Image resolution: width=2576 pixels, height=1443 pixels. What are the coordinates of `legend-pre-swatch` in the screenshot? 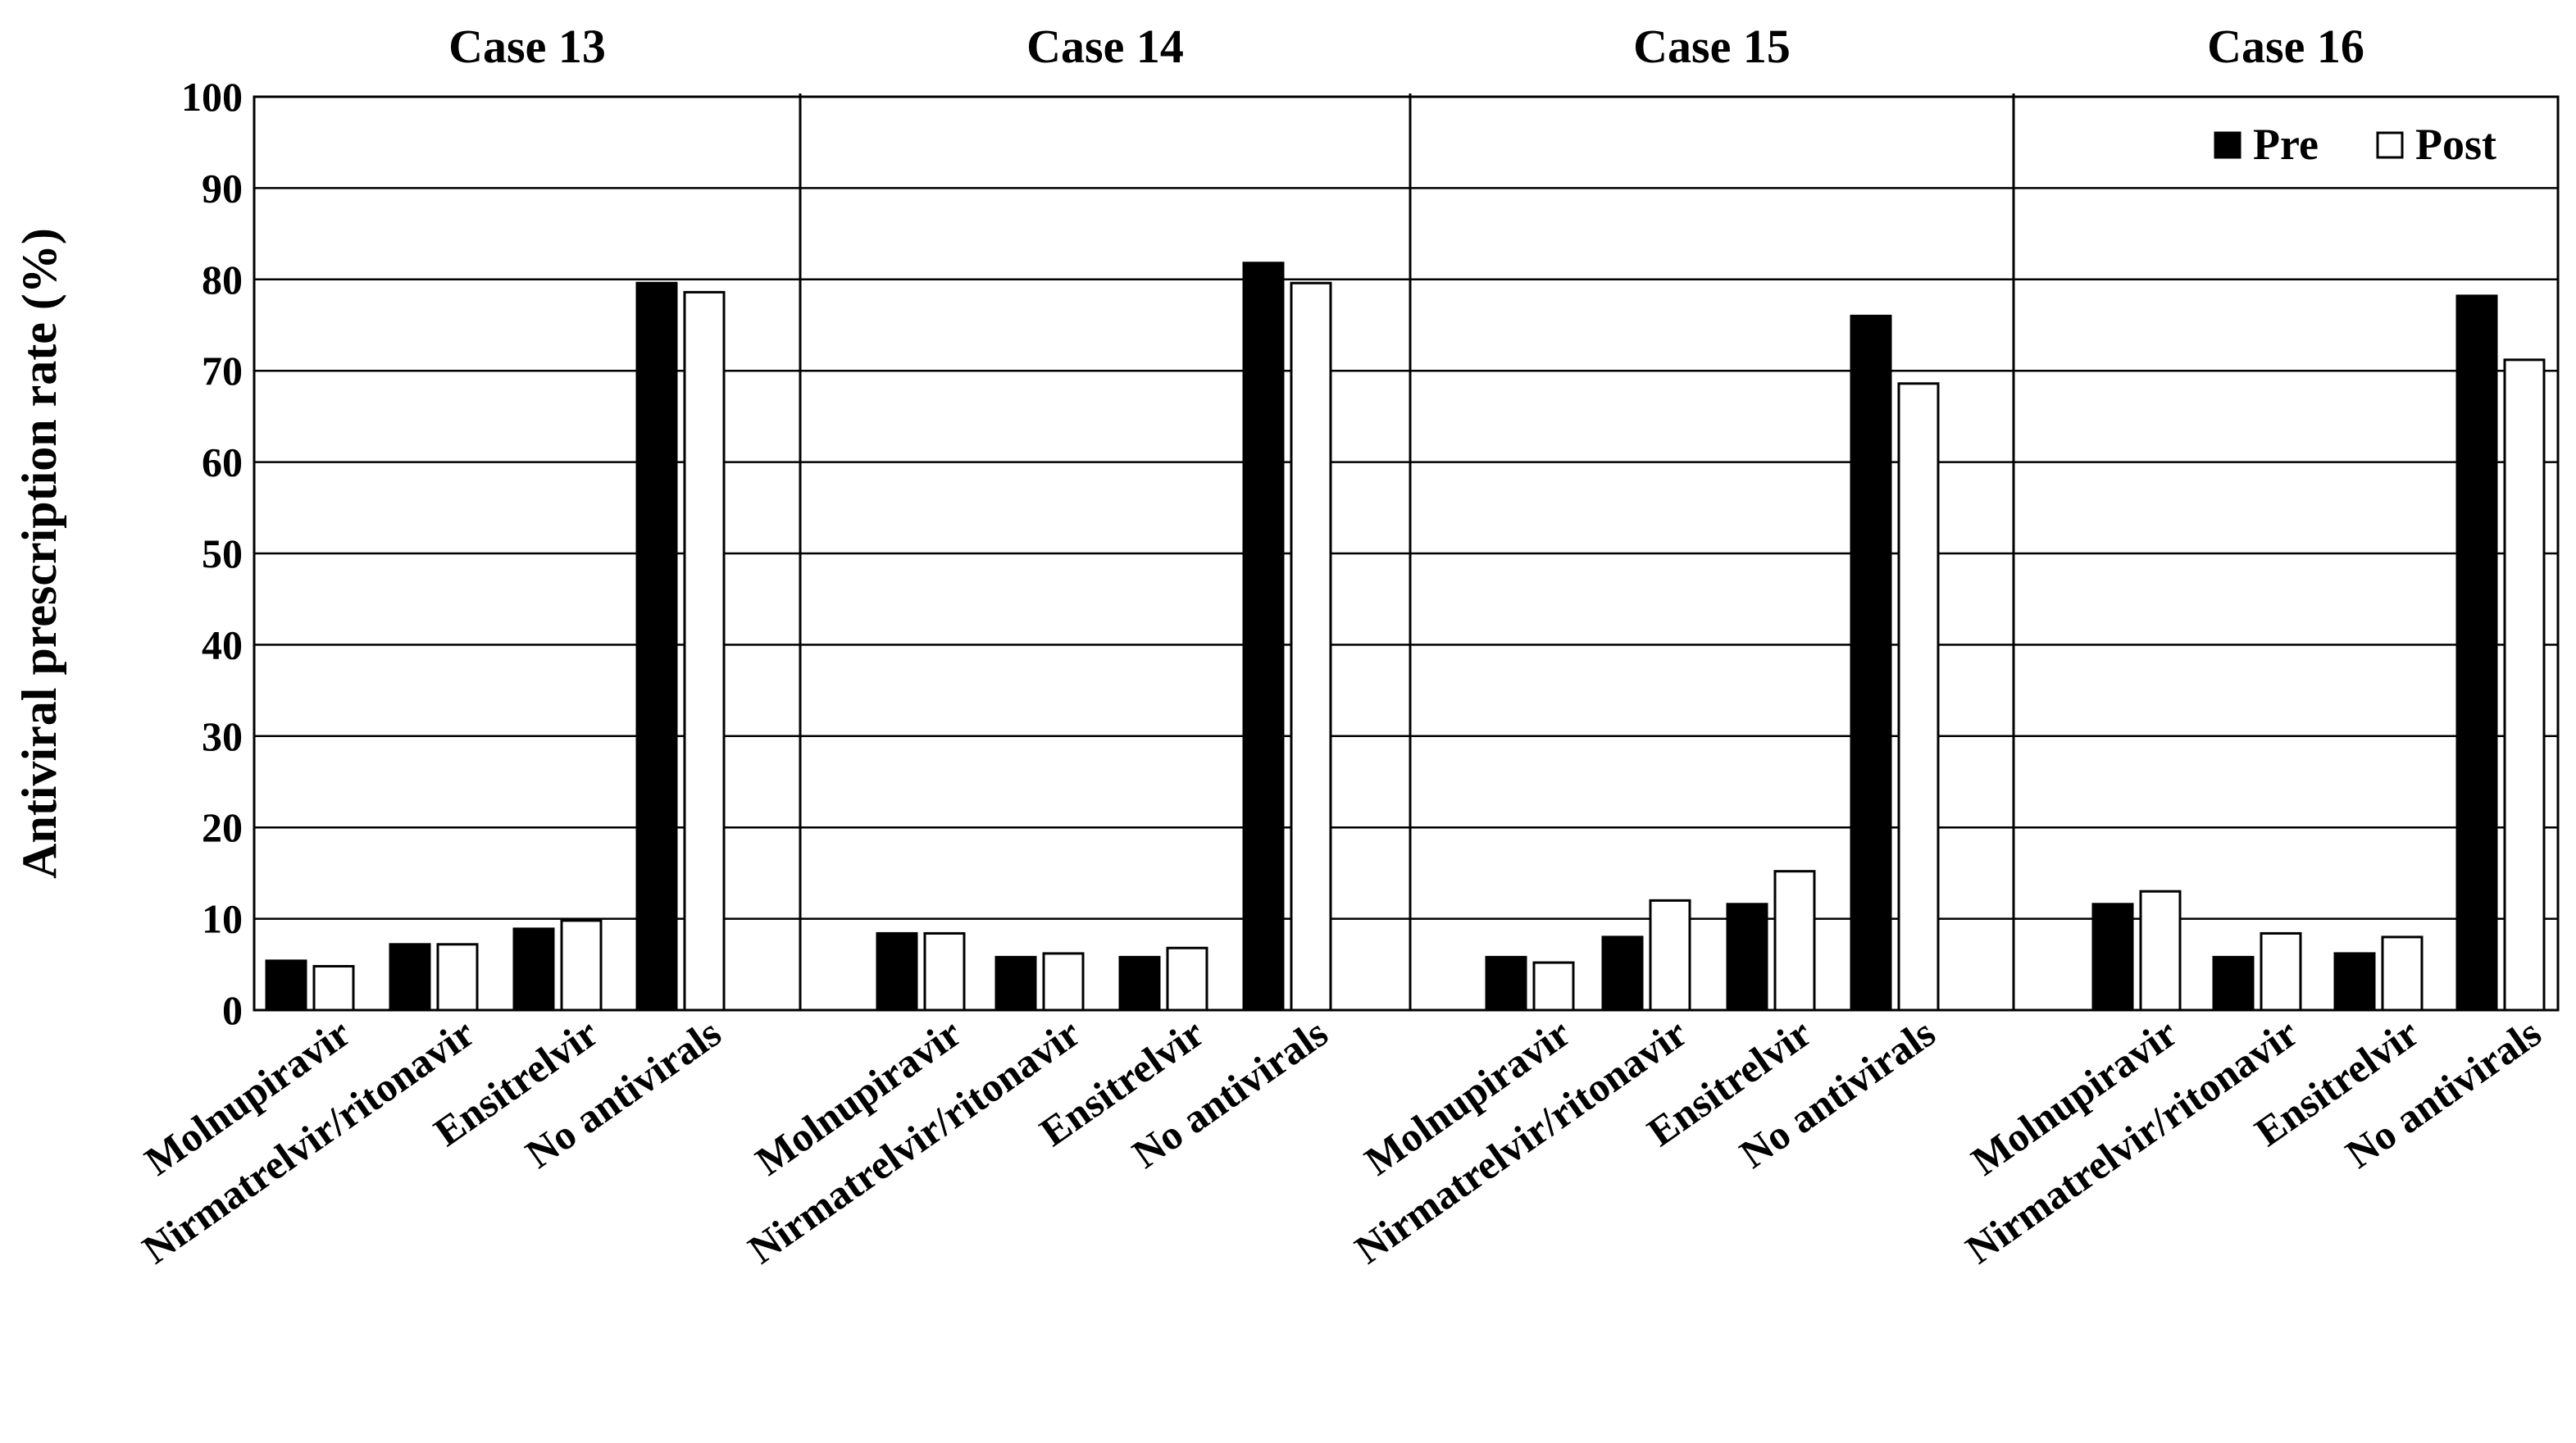 It's located at (2228, 145).